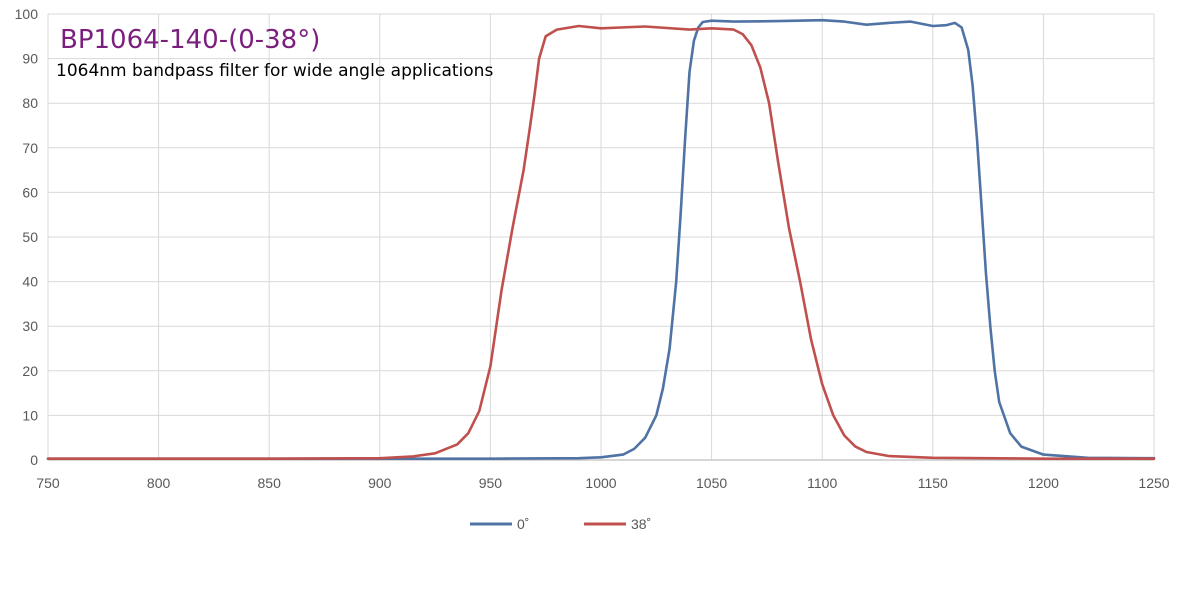 The height and width of the screenshot is (616, 1177). What do you see at coordinates (159, 483) in the screenshot?
I see `x-tick-label: 800` at bounding box center [159, 483].